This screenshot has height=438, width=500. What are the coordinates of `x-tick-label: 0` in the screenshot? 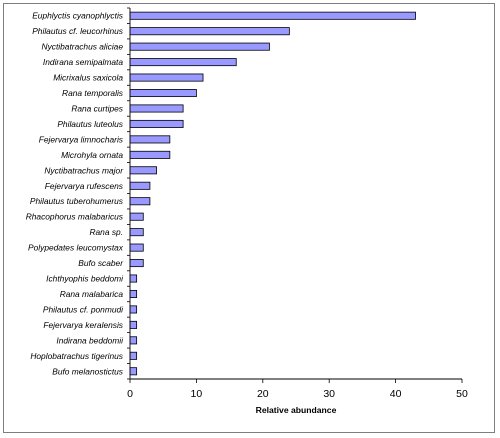 It's located at (130, 394).